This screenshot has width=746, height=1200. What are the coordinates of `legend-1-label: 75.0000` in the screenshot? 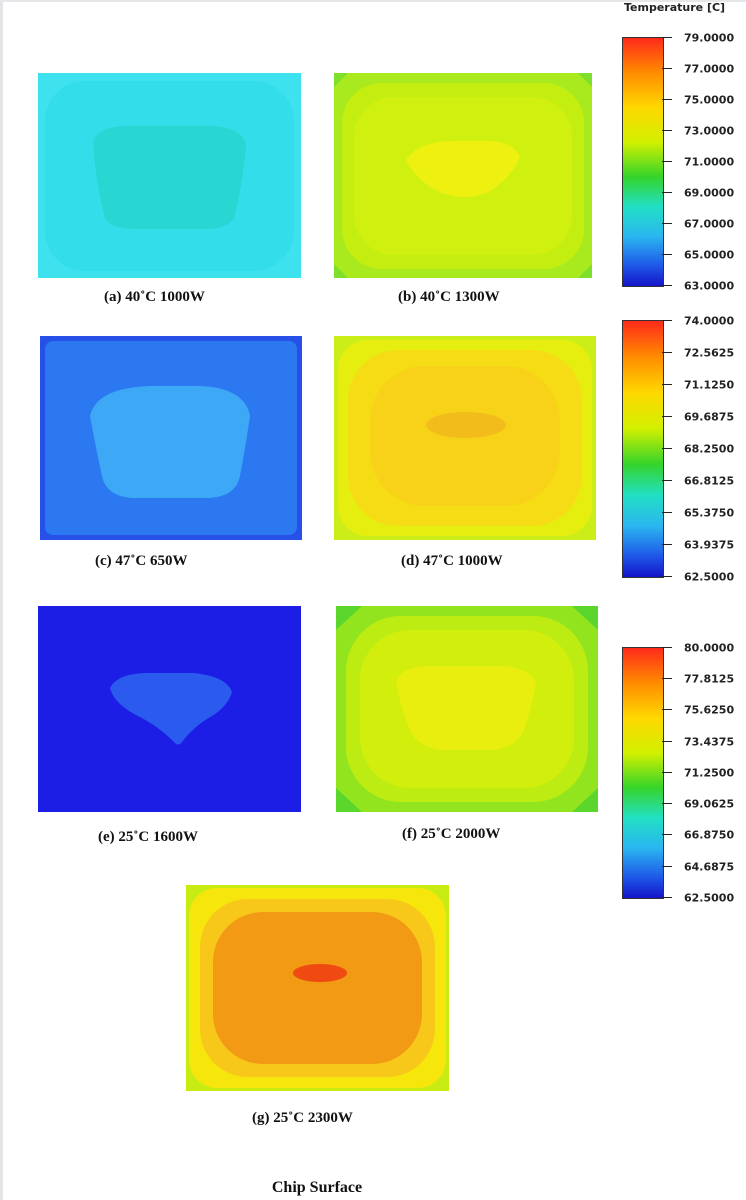 It's located at (709, 100).